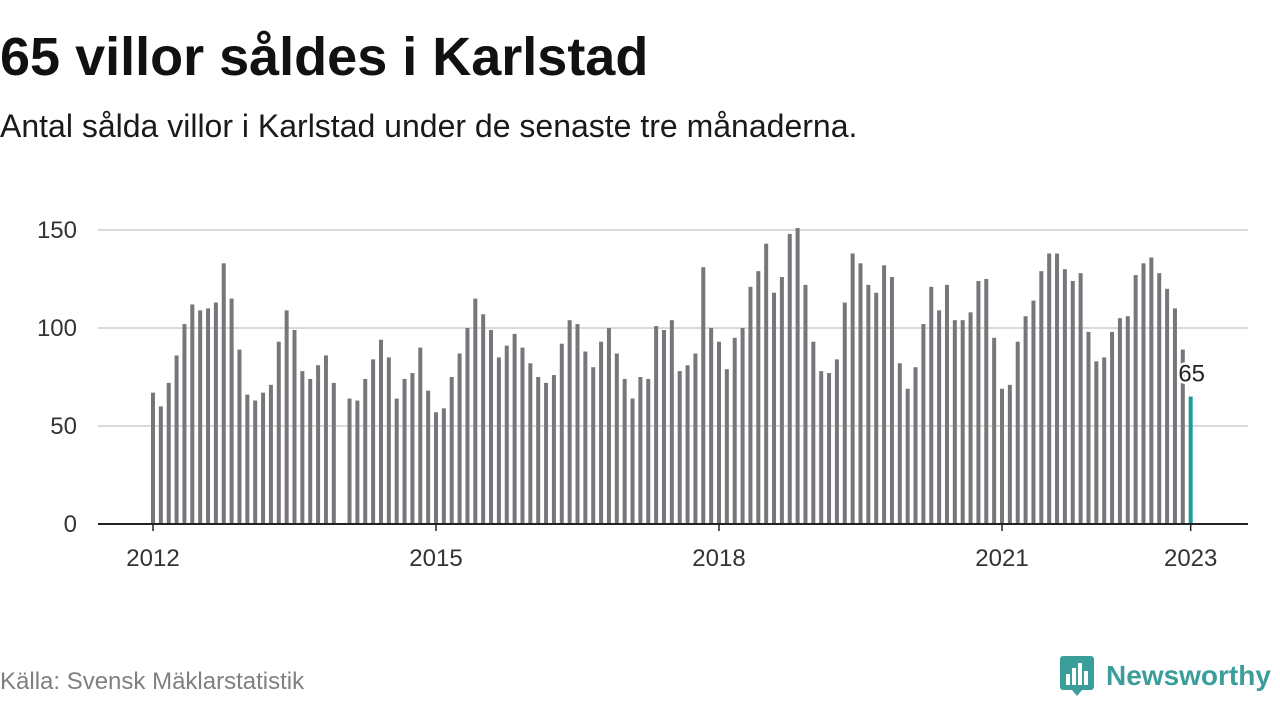 The width and height of the screenshot is (1280, 720). Describe the element at coordinates (1190, 558) in the screenshot. I see `x-tick-label: 2023` at that location.